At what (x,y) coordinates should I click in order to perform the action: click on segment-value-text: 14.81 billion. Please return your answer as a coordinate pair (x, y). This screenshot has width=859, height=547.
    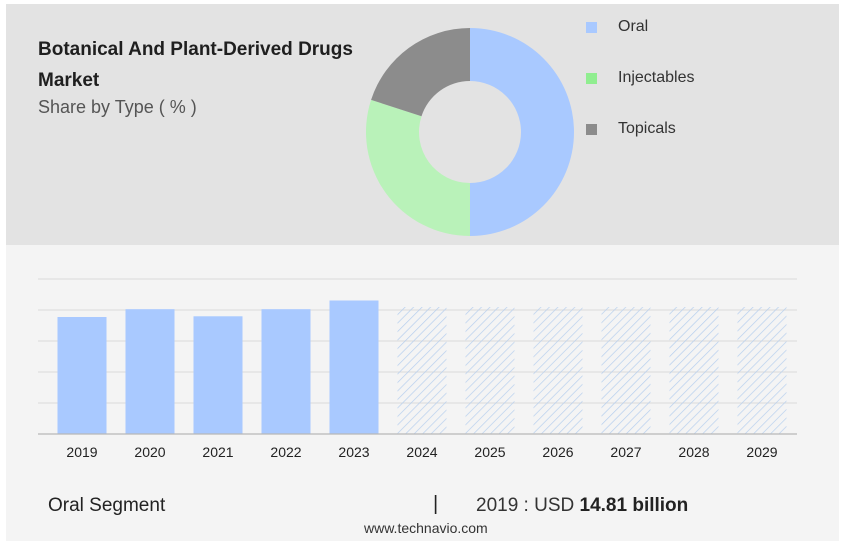
    Looking at the image, I should click on (634, 505).